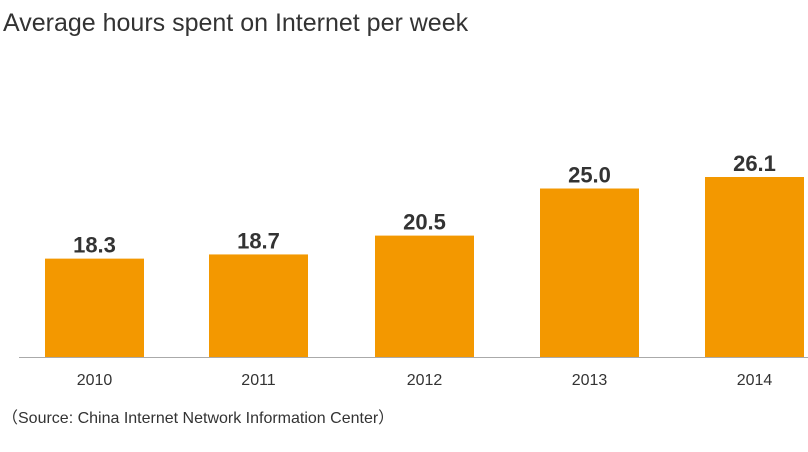 The height and width of the screenshot is (452, 808). Describe the element at coordinates (425, 380) in the screenshot. I see `x-tick-label-2012: 2012` at that location.